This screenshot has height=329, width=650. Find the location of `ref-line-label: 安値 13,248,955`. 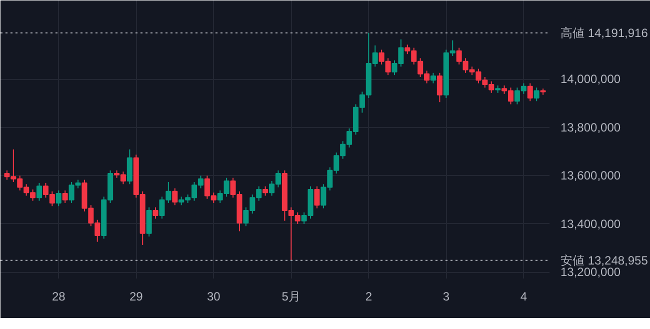

ref-line-label: 安値 13,248,955 is located at coordinates (604, 260).